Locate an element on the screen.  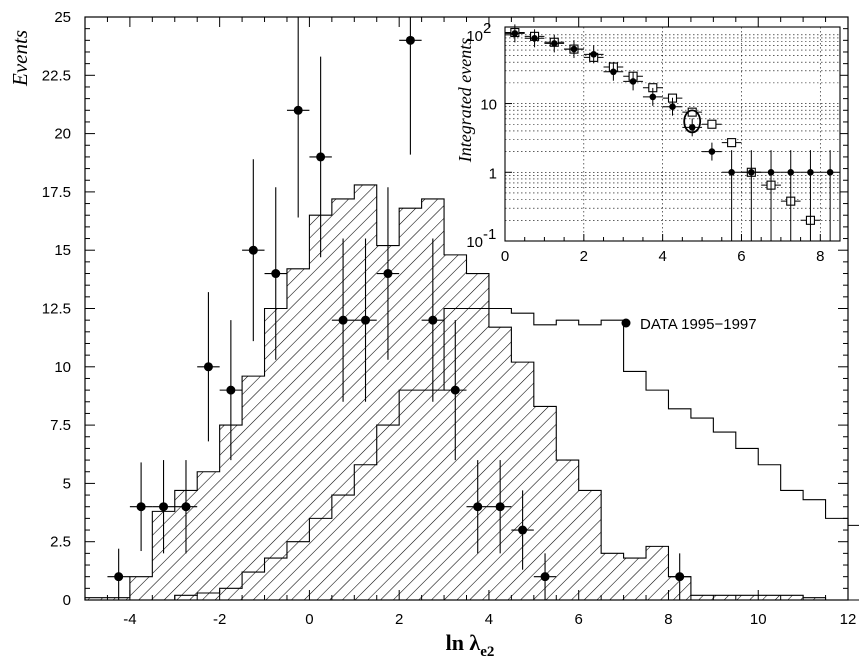
y-tick-label: 25 is located at coordinates (62, 17).